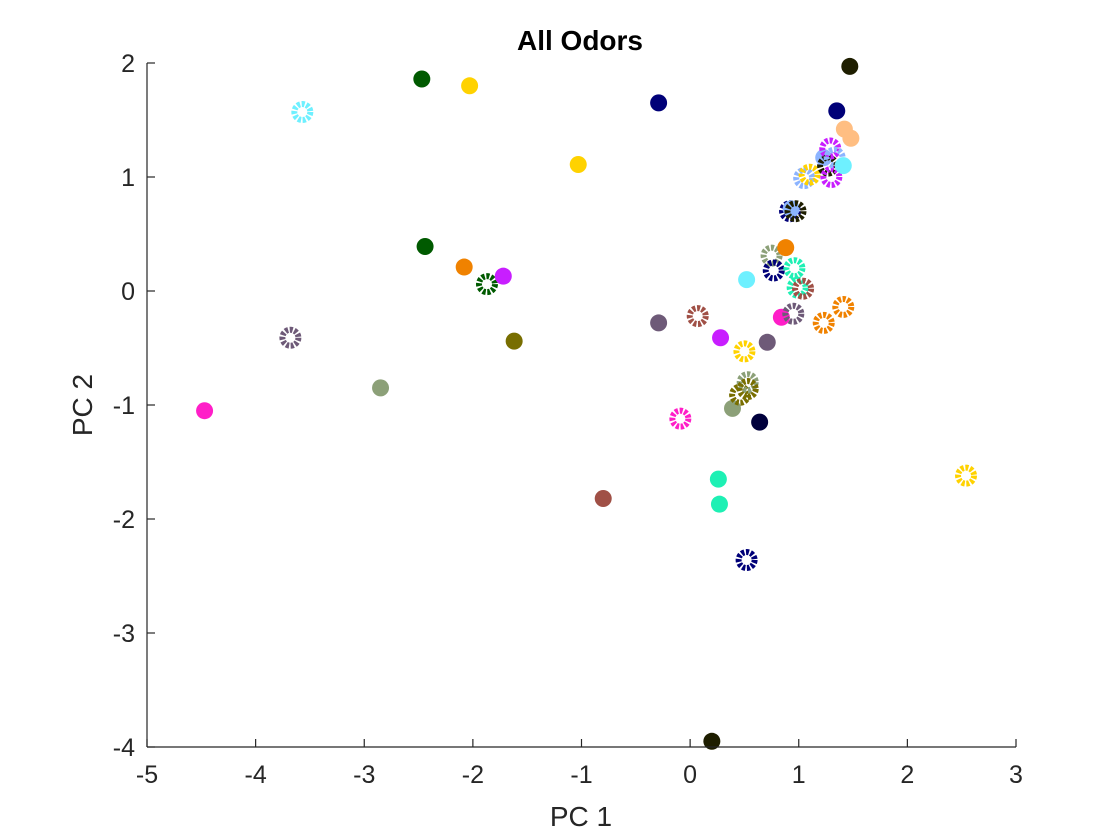 The image size is (1120, 840). What do you see at coordinates (581, 816) in the screenshot?
I see `x-axis-label: PC 1` at bounding box center [581, 816].